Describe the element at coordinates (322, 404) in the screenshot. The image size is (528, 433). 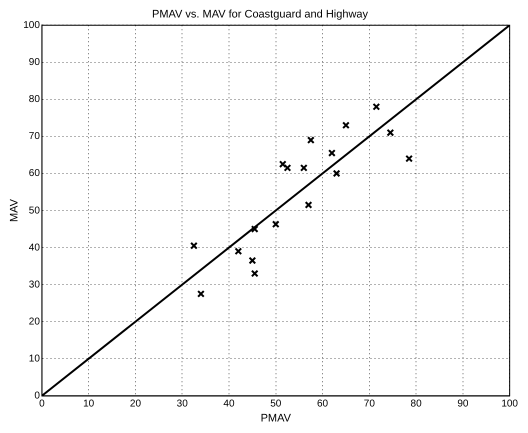
I see `x-tick-label: 60` at that location.